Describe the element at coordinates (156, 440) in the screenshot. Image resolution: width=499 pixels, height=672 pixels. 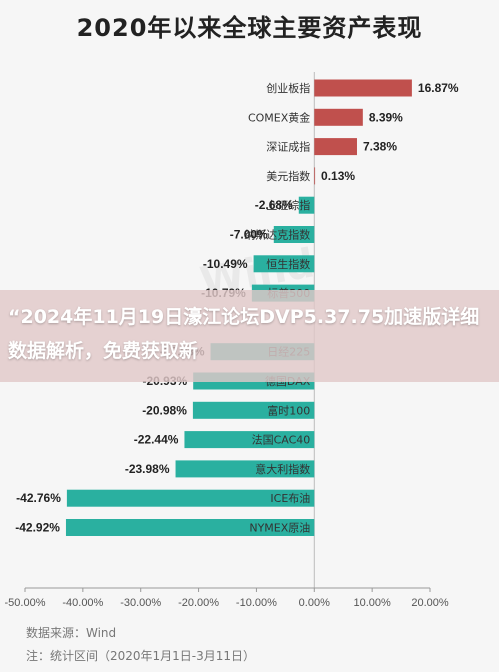
I see `value-label: -22.44%` at that location.